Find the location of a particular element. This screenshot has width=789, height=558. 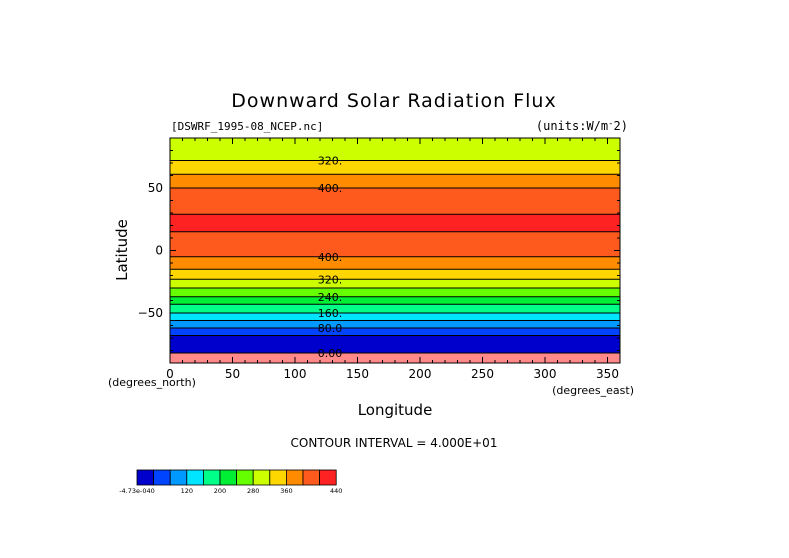

colorbar-tick-label: -4.73e-040 is located at coordinates (137, 491).